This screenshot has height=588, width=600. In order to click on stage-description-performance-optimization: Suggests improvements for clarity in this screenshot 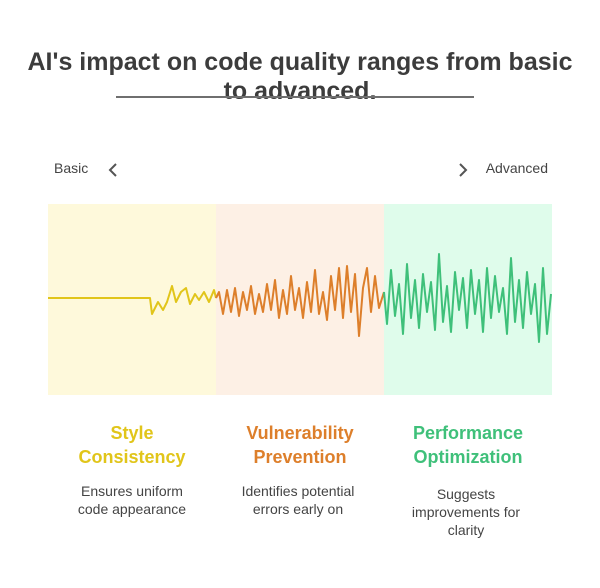, I will do `click(466, 512)`.